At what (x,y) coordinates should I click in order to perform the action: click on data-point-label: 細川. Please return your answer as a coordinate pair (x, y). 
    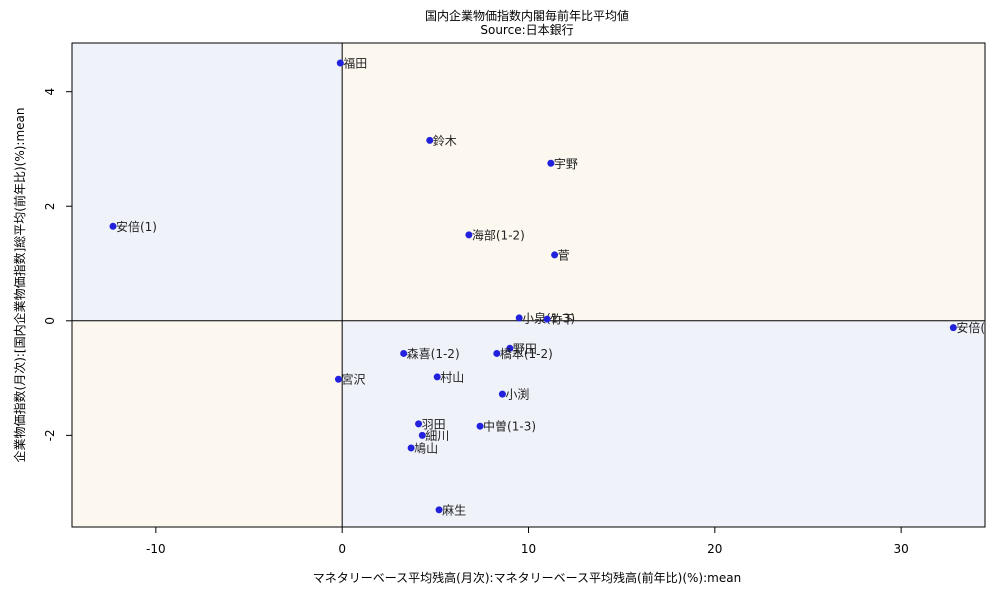
    Looking at the image, I should click on (437, 436).